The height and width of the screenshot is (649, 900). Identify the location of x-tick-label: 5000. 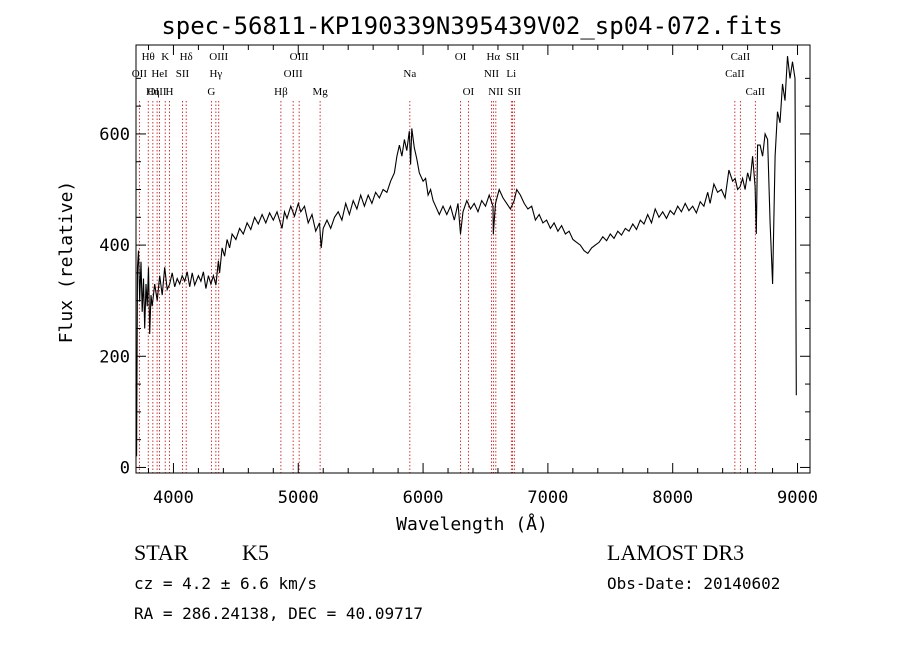
(298, 498).